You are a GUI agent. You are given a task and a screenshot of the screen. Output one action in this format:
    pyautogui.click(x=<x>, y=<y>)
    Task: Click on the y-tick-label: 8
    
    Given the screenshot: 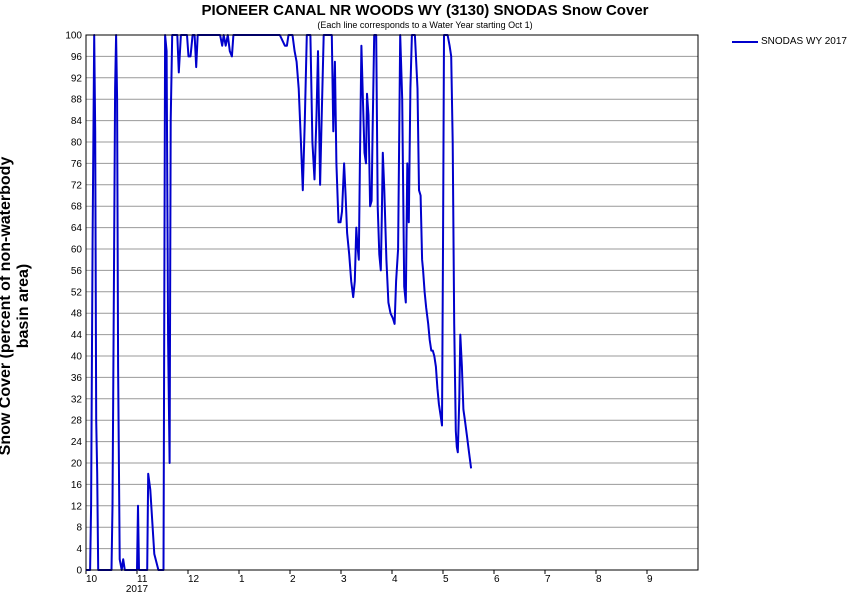 What is the action you would take?
    pyautogui.click(x=79, y=528)
    